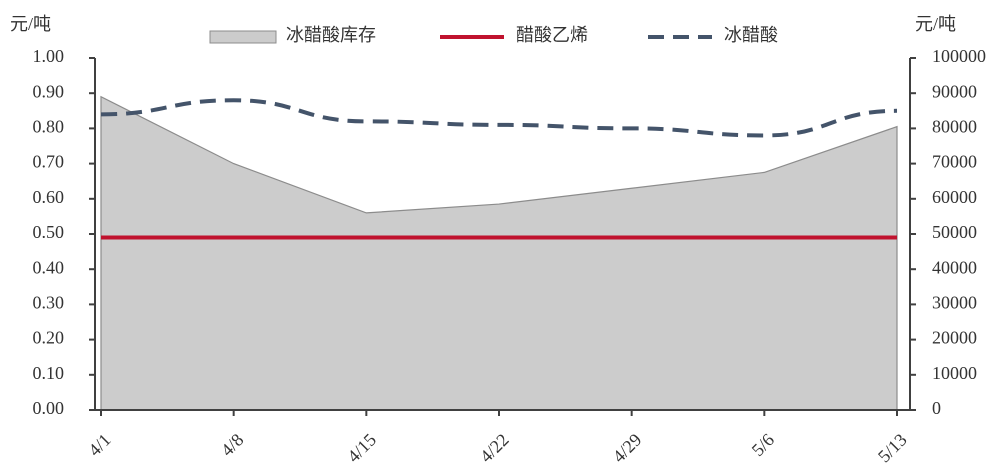 This screenshot has height=471, width=1006. I want to click on legend-swatch, so click(243, 37).